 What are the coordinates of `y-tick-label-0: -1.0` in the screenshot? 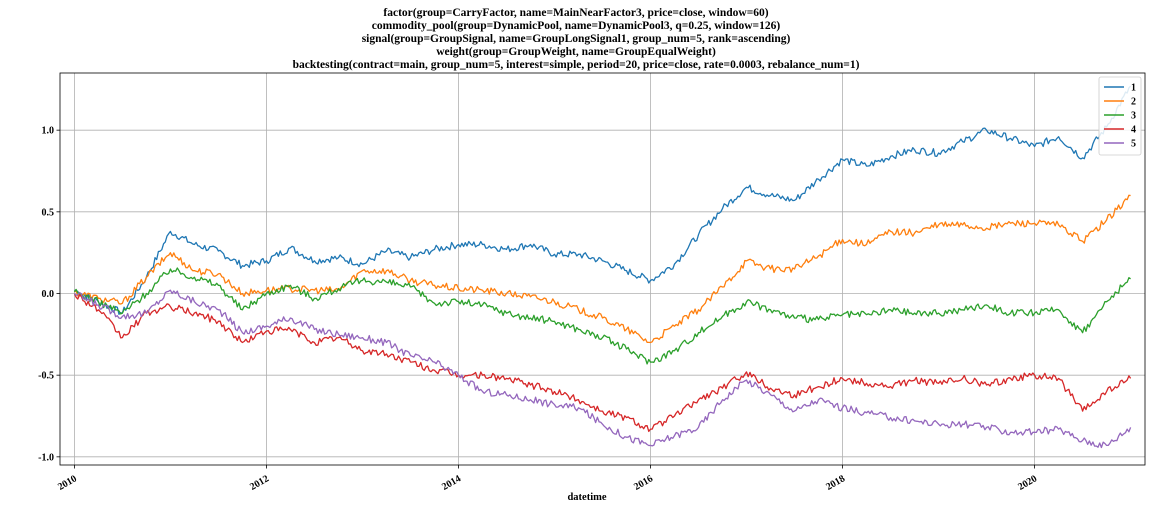 It's located at (46, 457).